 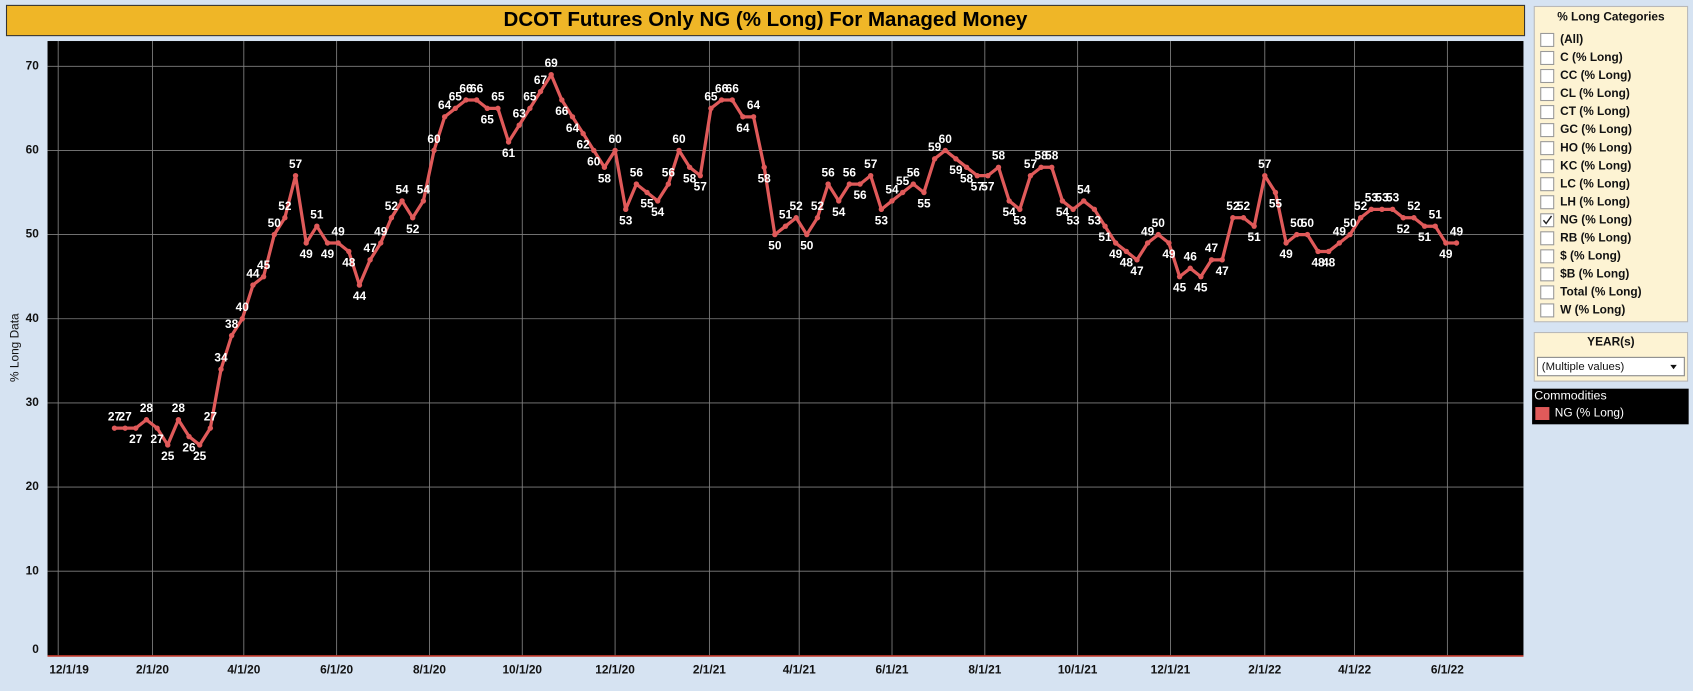 I want to click on x-tick-label: 8/1/21, so click(x=984, y=670).